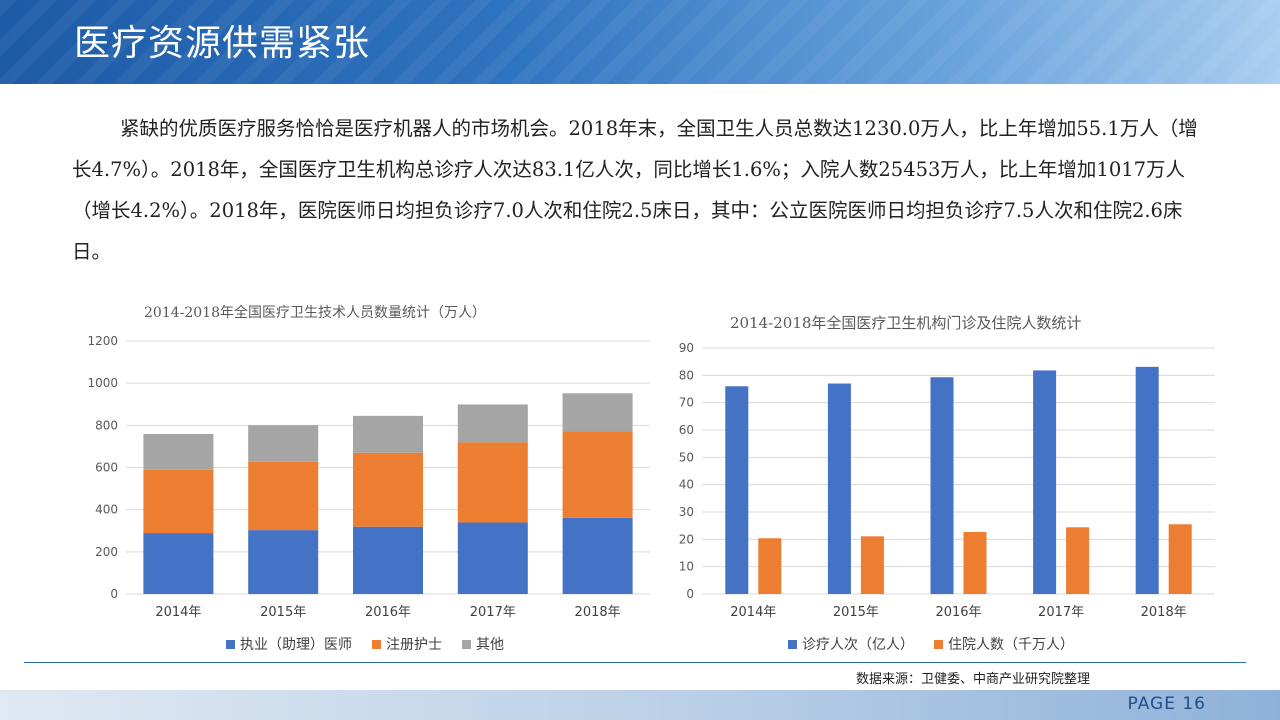 Image resolution: width=1280 pixels, height=720 pixels. What do you see at coordinates (315, 313) in the screenshot?
I see `chart1-title: 2014-2018年全国医疗卫生技术人员数量统计（万人）` at bounding box center [315, 313].